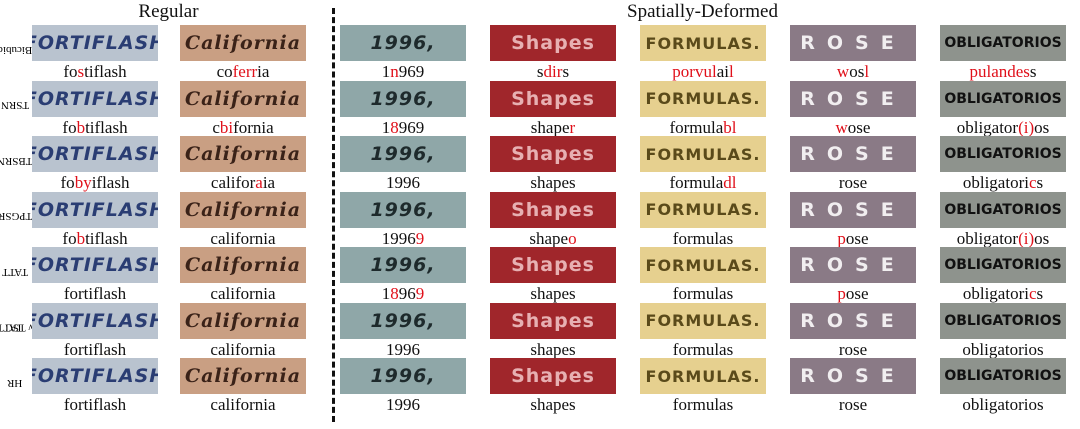 The height and width of the screenshot is (429, 1080). Describe the element at coordinates (403, 238) in the screenshot. I see `recognition-result: 19969` at that location.